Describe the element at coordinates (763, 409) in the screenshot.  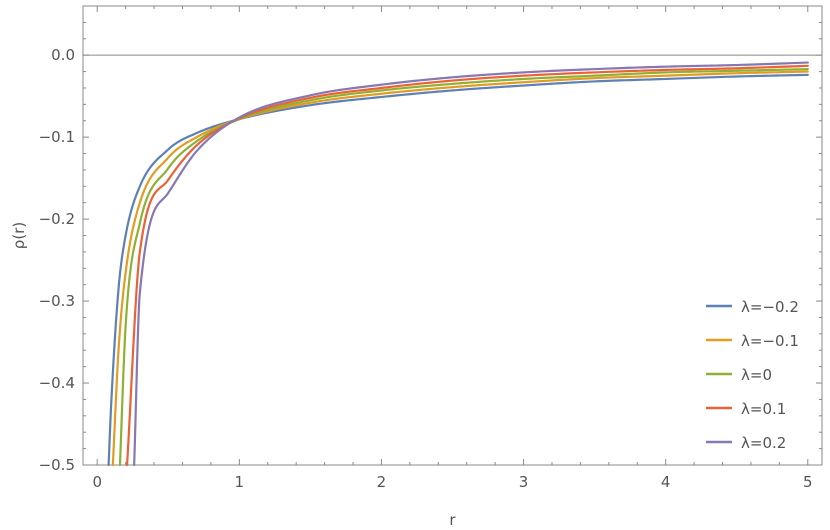
I see `legend-label: λ=0.1` at that location.